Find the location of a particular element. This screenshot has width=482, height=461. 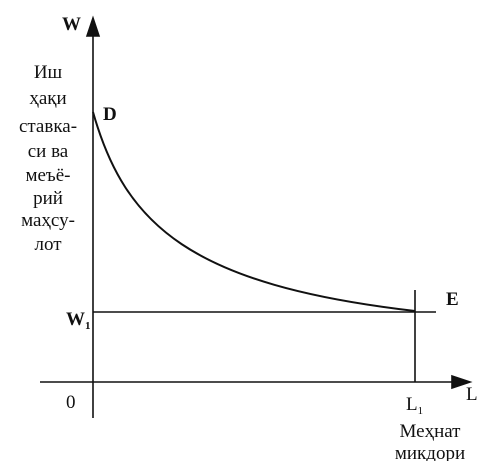

y-arrow is located at coordinates (93, 26).